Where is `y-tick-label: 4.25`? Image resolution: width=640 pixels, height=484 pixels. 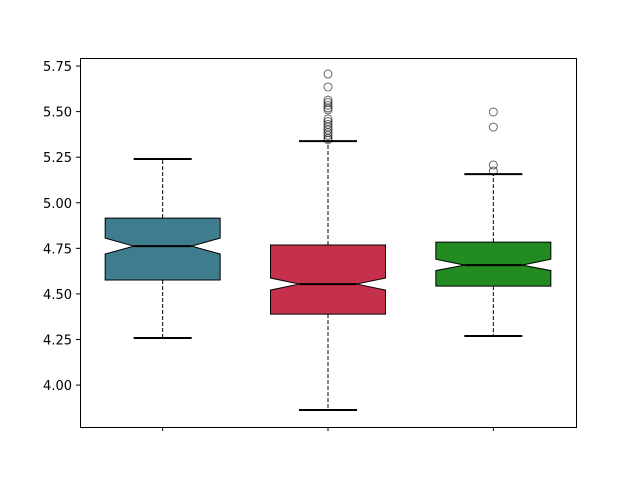 y-tick-label: 4.25 is located at coordinates (57, 340).